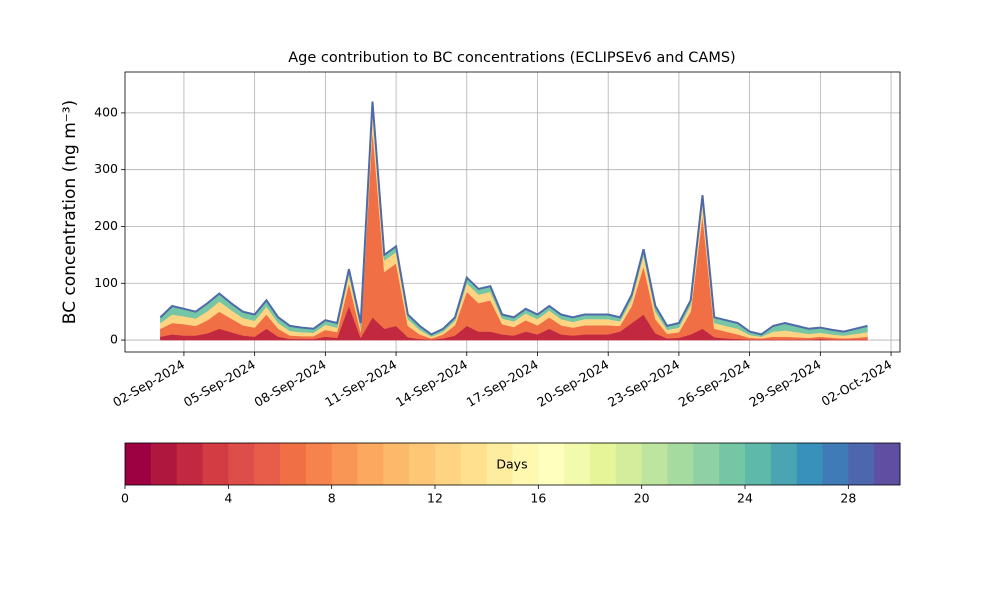  I want to click on colorbar-tick-label: 20, so click(642, 498).